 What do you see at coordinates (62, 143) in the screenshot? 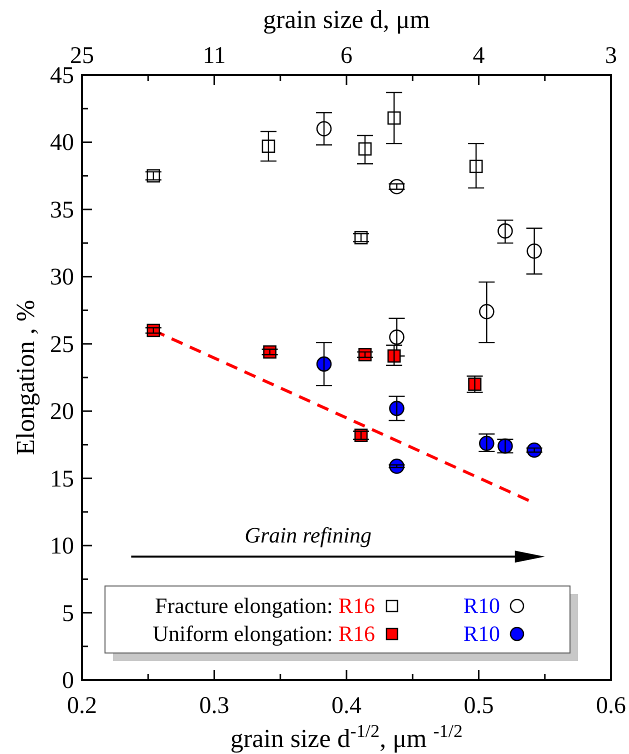
I see `y-tick-label: 40` at bounding box center [62, 143].